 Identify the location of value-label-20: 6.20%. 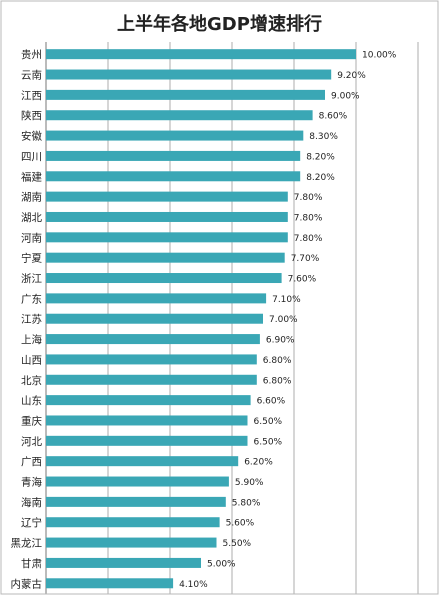
(258, 463).